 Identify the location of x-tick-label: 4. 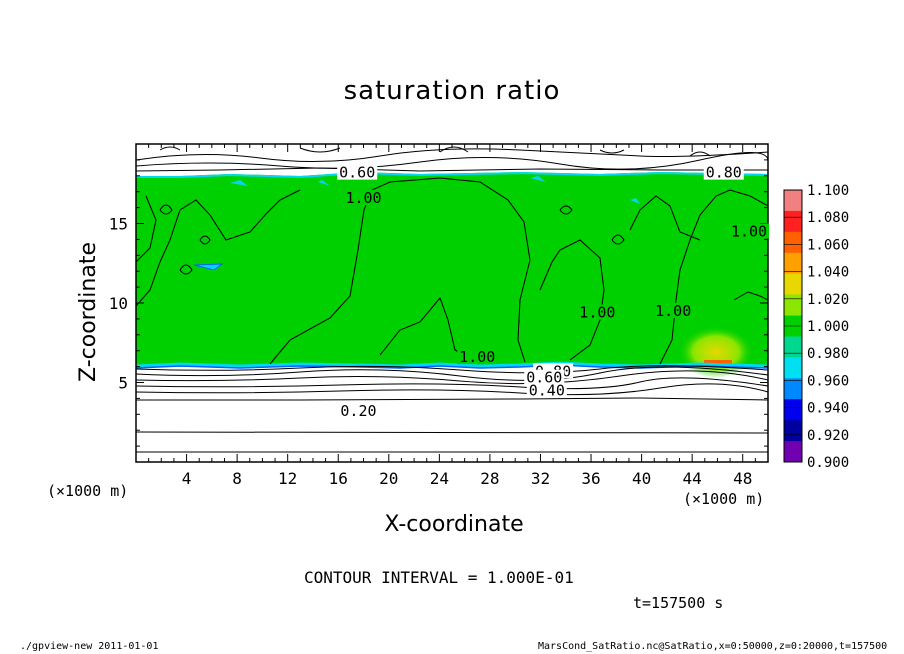
(187, 478).